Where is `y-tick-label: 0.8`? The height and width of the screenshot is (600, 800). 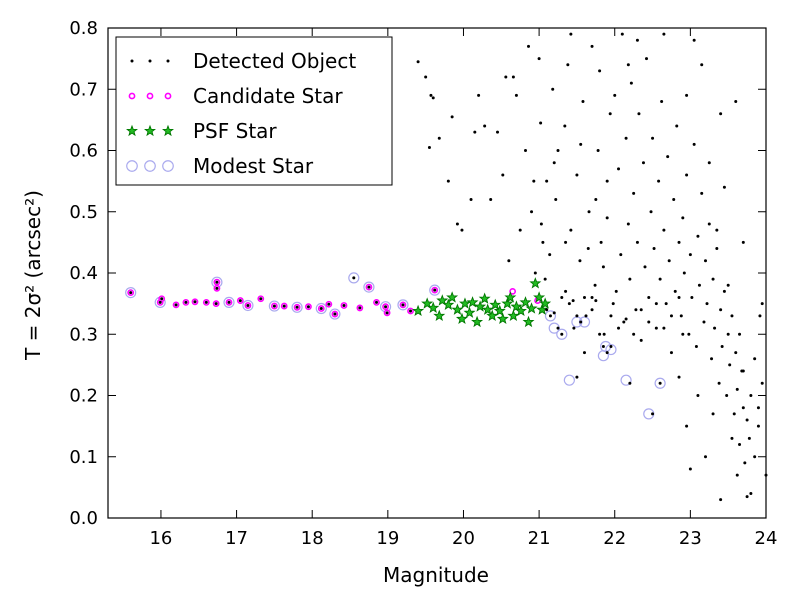 y-tick-label: 0.8 is located at coordinates (83, 28).